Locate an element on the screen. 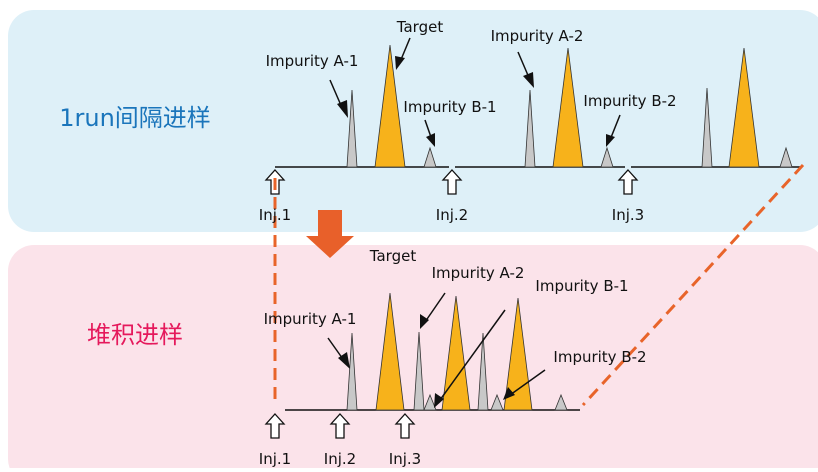  top-title: 1run间隔进样 is located at coordinates (135, 118).